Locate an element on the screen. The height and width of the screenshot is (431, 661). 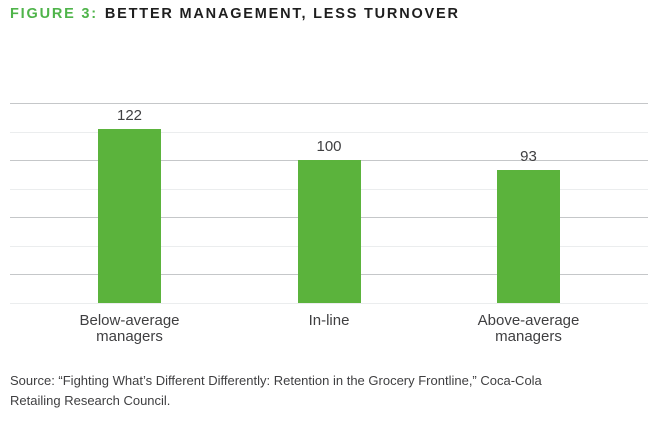
bar-column: 100 is located at coordinates (329, 220).